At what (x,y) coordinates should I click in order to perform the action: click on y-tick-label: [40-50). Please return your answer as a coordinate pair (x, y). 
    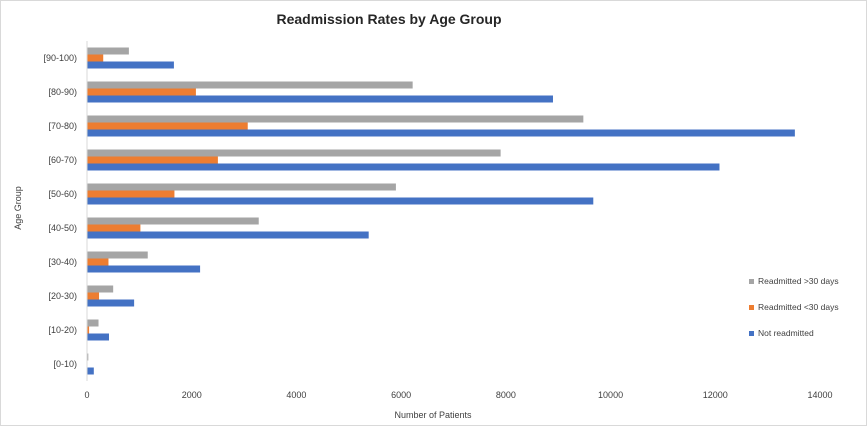
    Looking at the image, I should click on (62, 228).